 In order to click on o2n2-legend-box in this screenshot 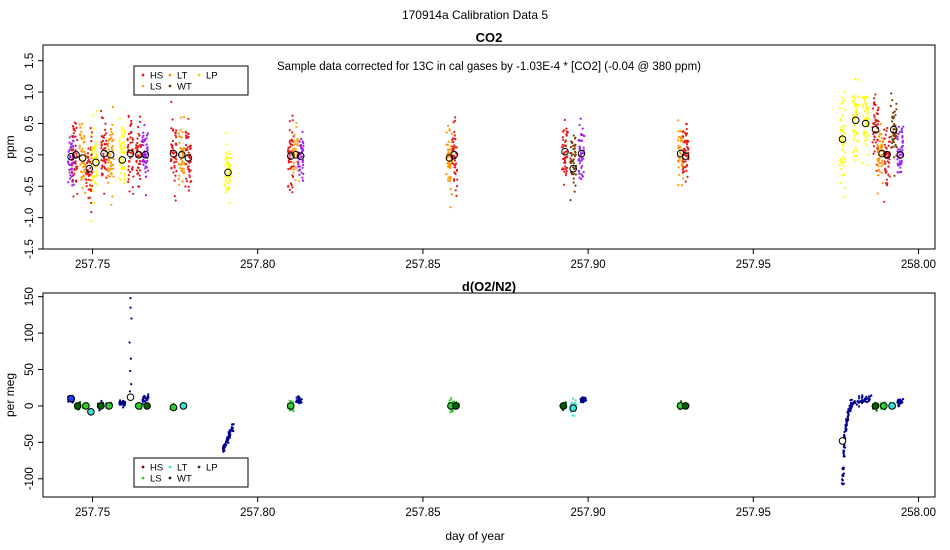, I will do `click(191, 472)`.